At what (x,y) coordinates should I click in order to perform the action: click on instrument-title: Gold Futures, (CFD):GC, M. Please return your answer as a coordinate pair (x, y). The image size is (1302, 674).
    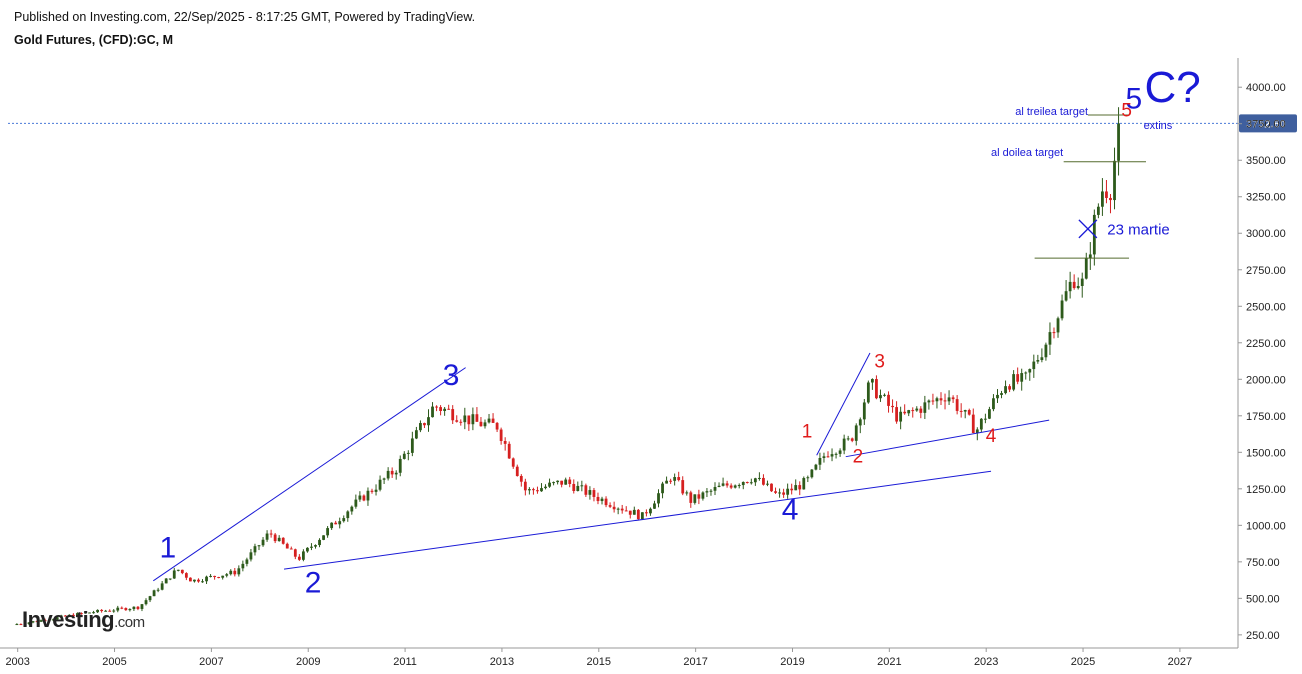
    Looking at the image, I should click on (94, 40).